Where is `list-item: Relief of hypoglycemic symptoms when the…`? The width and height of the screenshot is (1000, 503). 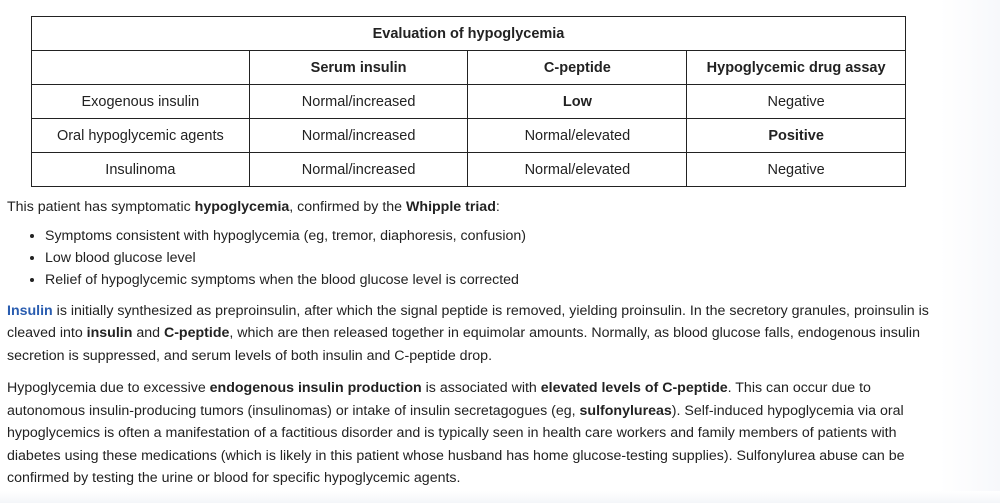
list-item: Relief of hypoglycemic symptoms when the… is located at coordinates (491, 280).